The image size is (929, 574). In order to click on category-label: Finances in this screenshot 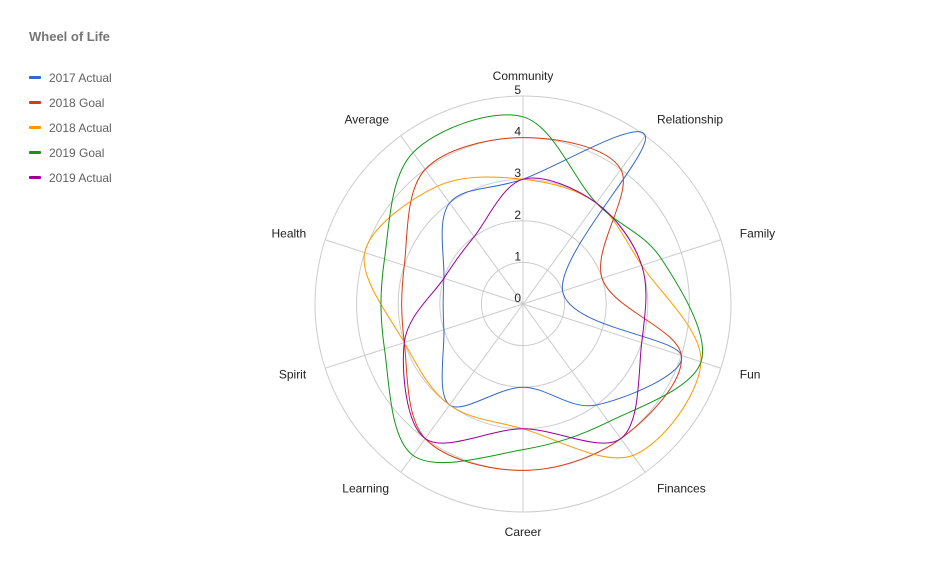, I will do `click(681, 489)`.